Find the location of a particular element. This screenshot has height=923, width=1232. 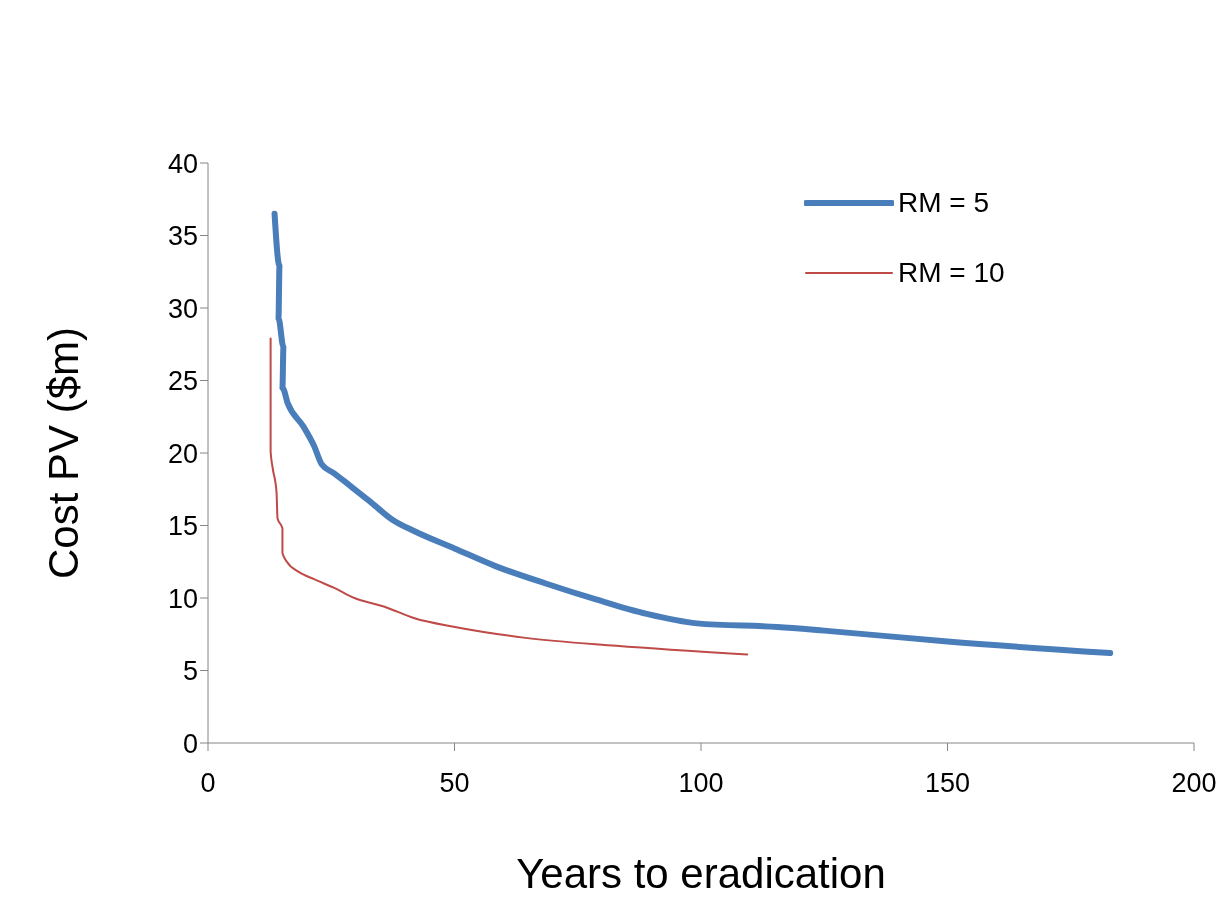

y-tick-label: 35 is located at coordinates (182, 236).